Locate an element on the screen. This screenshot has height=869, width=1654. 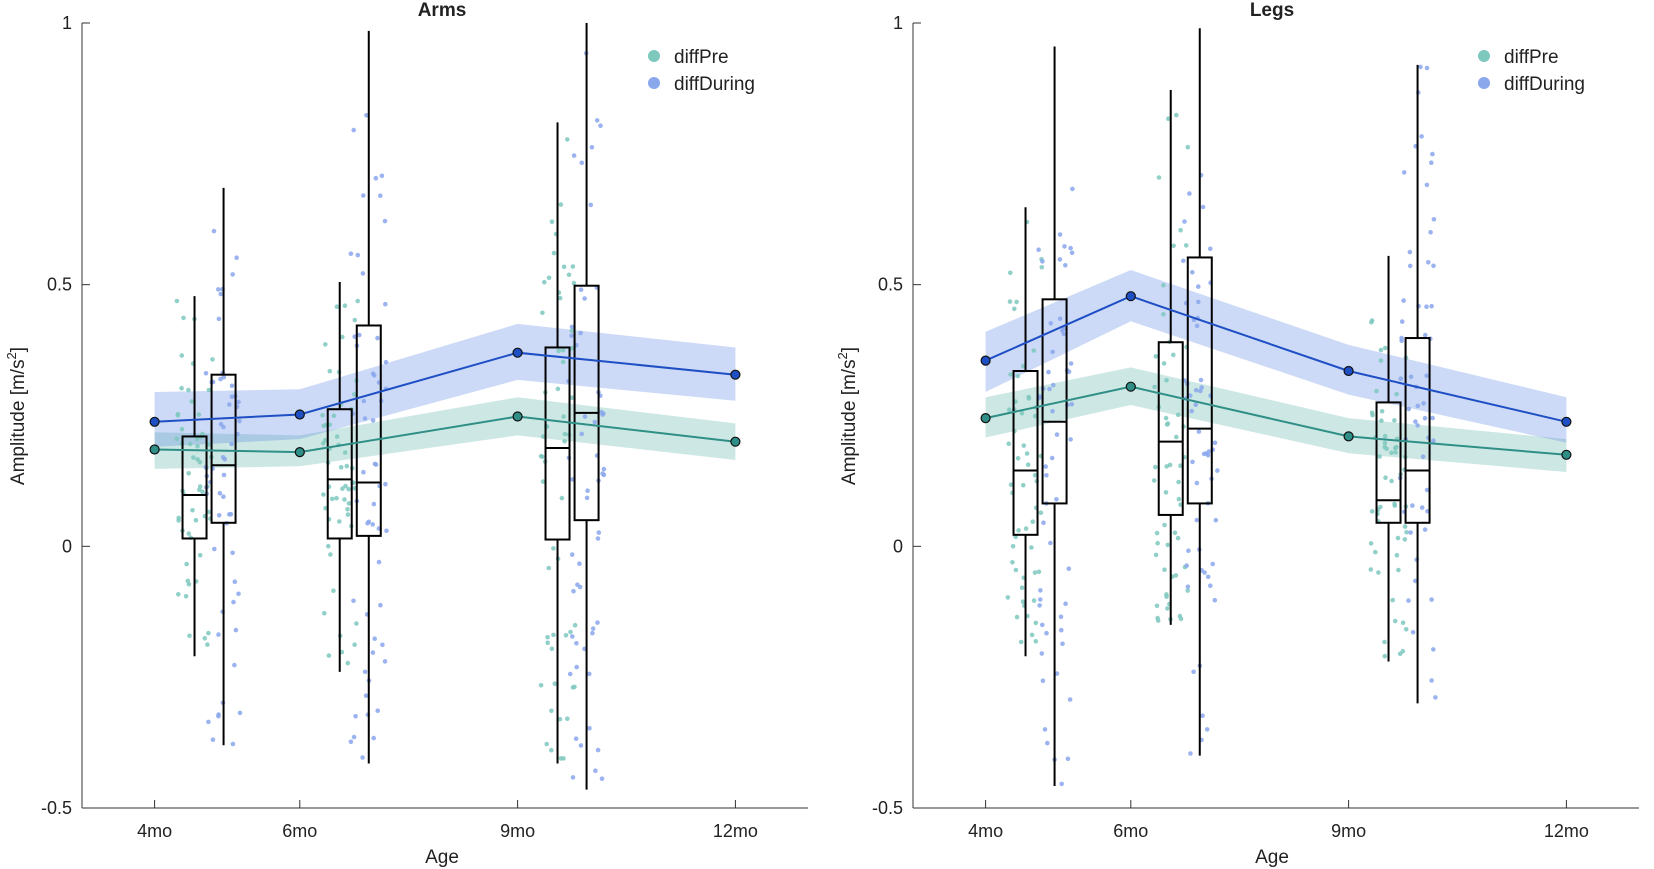
y-tick-label: 0.5 is located at coordinates (59, 285).